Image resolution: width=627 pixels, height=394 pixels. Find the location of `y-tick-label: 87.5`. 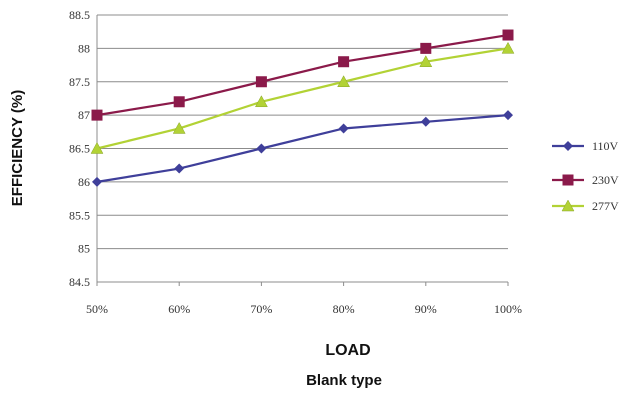

y-tick-label: 87.5 is located at coordinates (79, 82).